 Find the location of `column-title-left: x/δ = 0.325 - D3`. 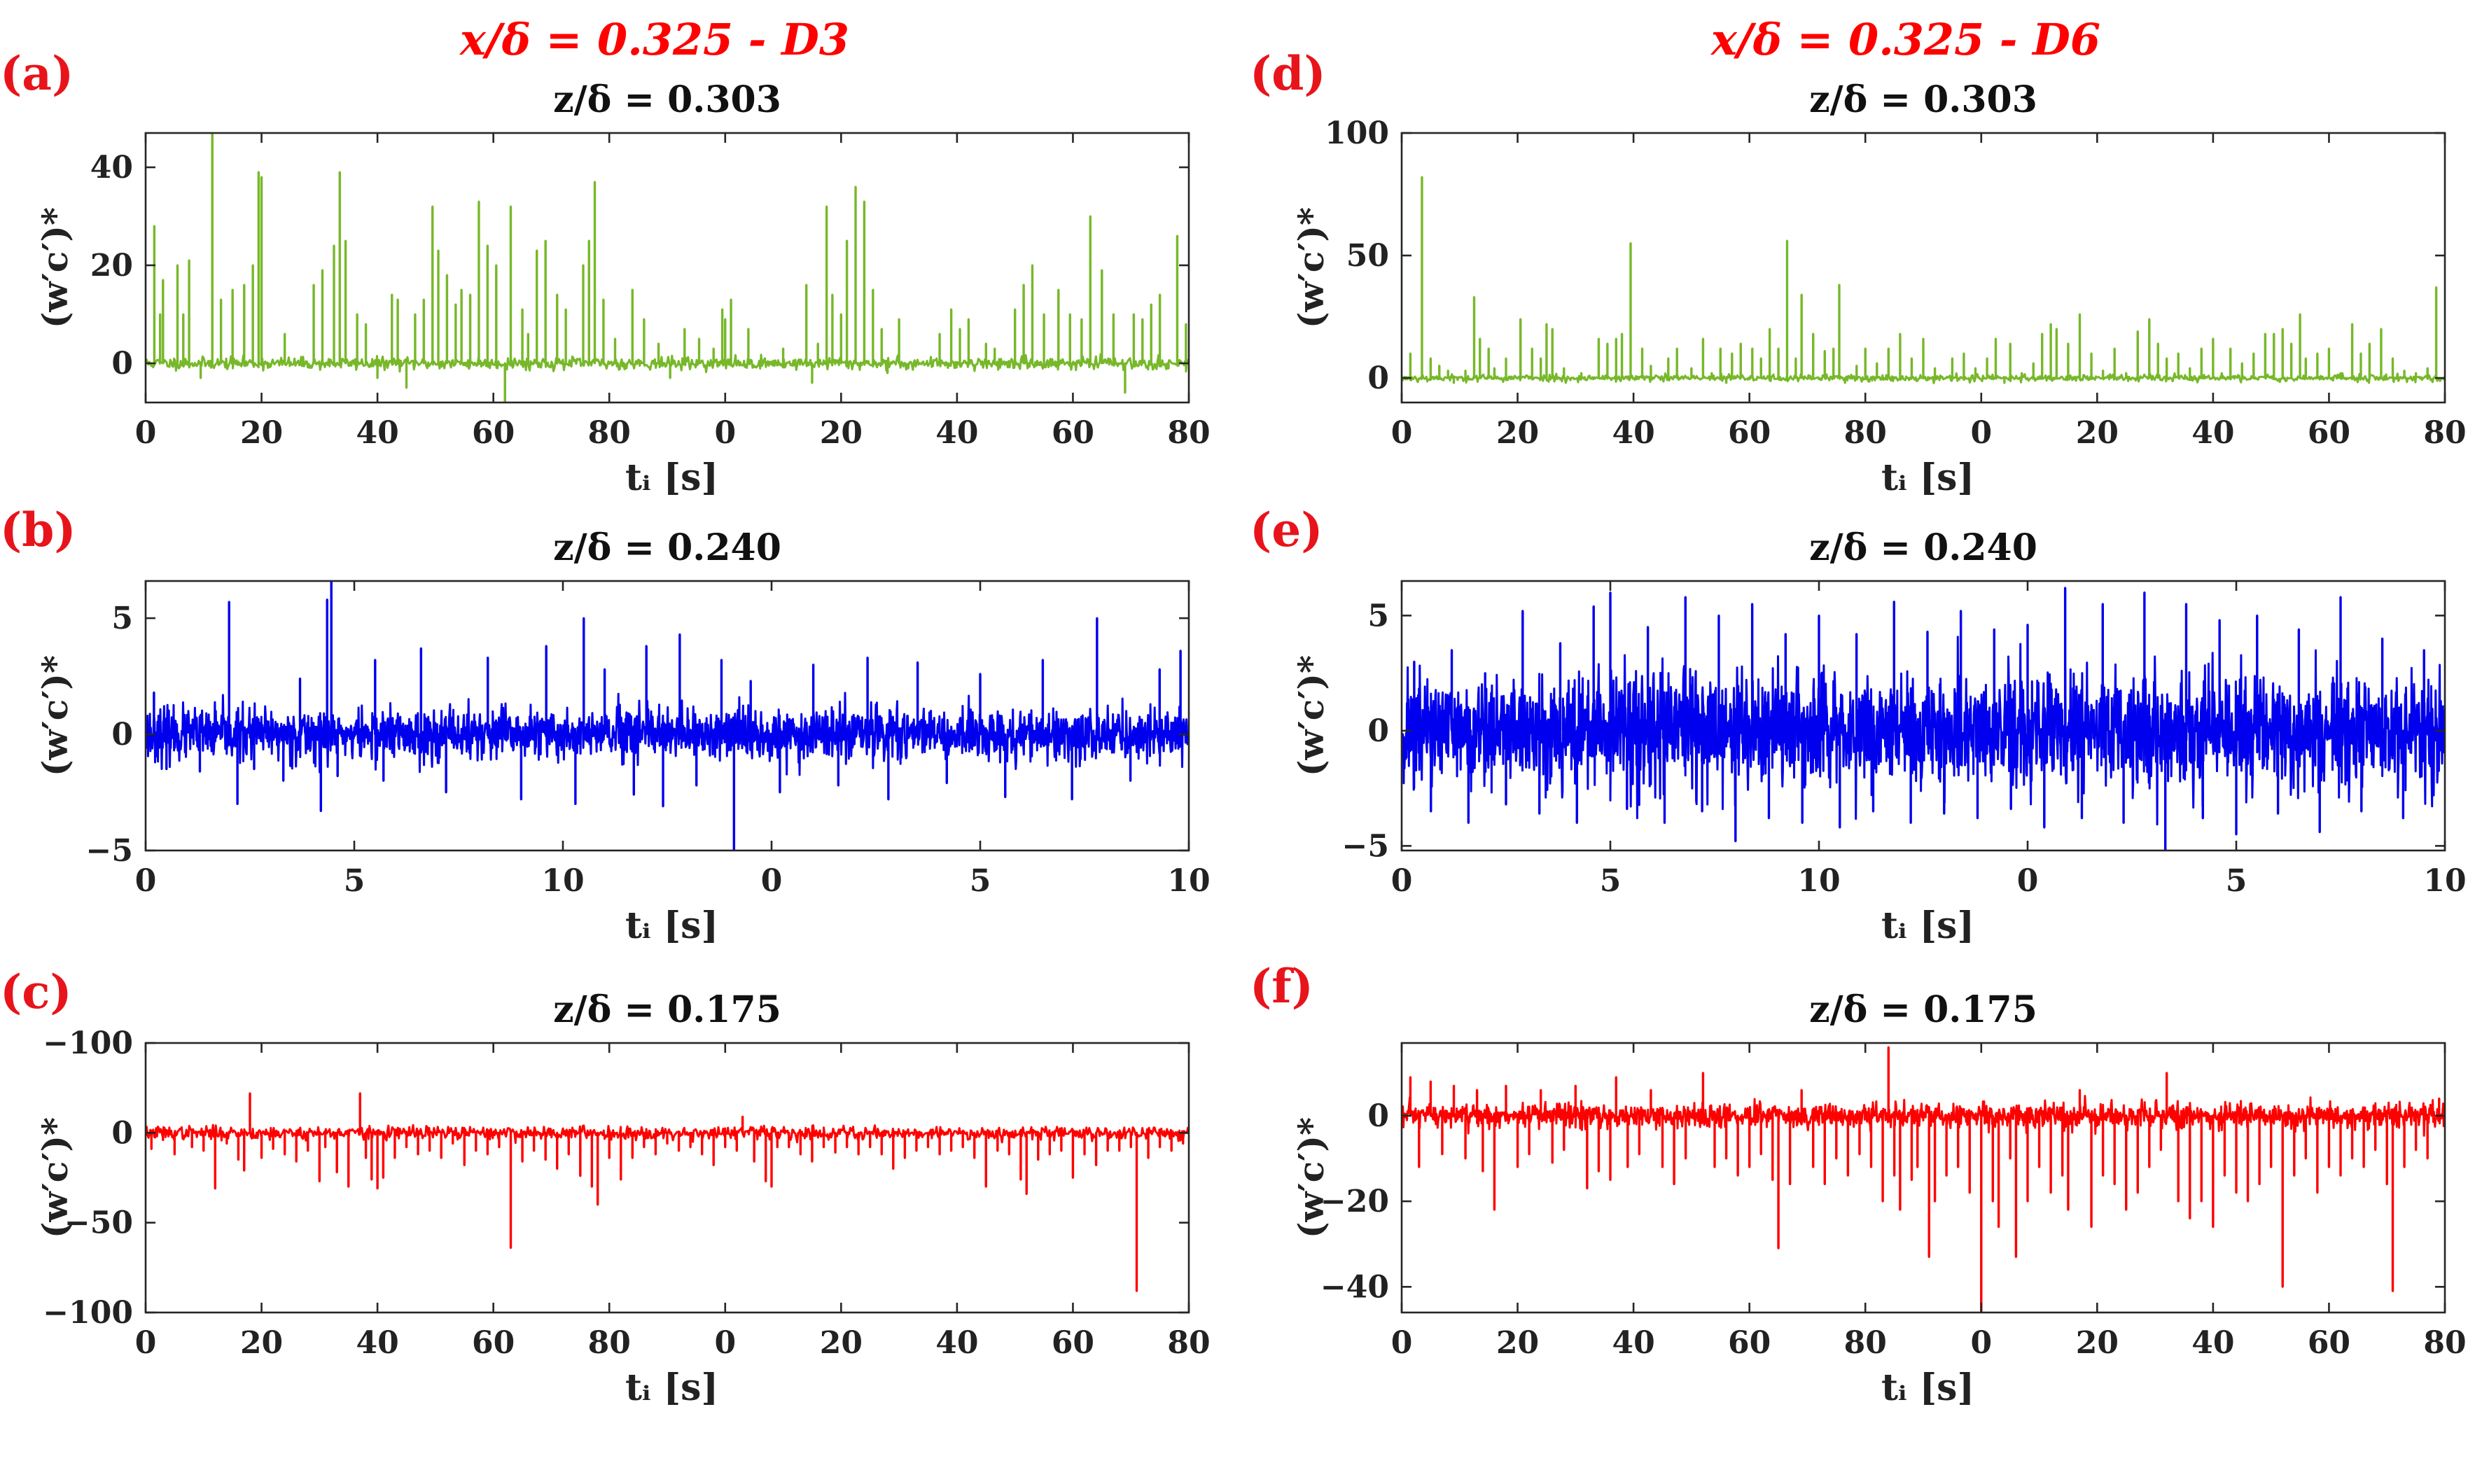

column-title-left: x/δ = 0.325 - D3 is located at coordinates (654, 39).